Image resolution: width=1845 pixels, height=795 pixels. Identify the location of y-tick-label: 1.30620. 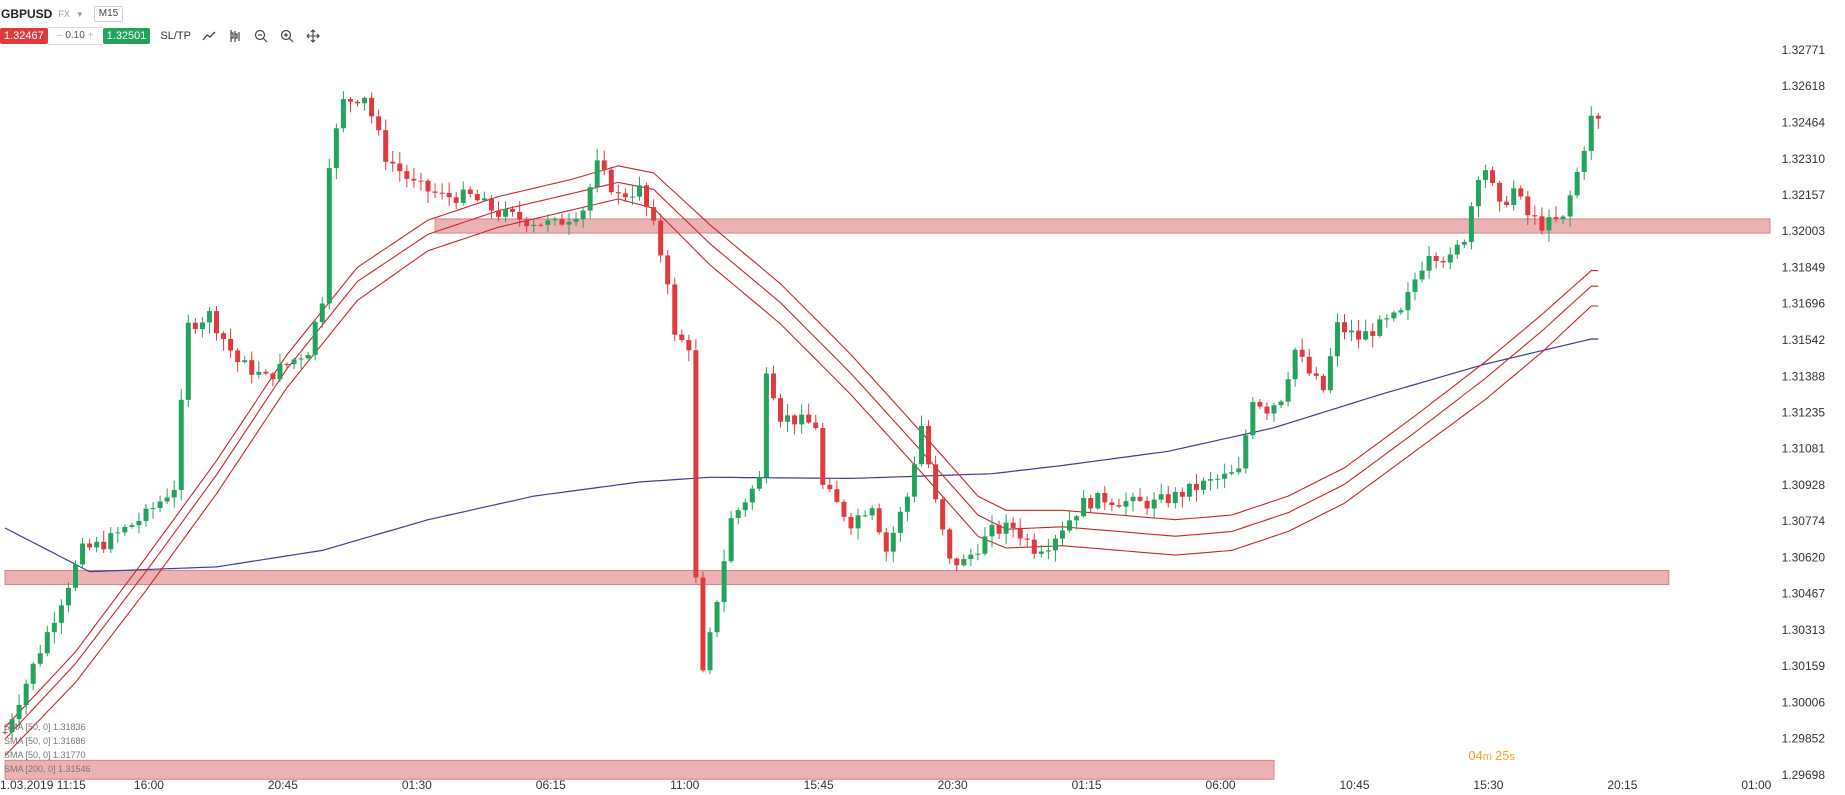
(1804, 557).